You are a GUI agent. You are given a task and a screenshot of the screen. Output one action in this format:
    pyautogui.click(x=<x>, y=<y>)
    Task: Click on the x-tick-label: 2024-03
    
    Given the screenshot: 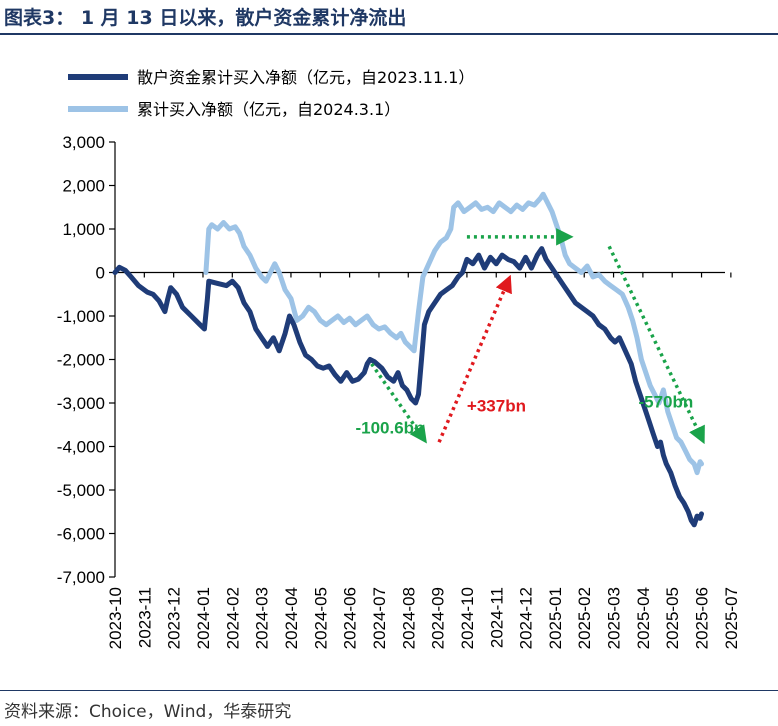 What is the action you would take?
    pyautogui.click(x=262, y=618)
    